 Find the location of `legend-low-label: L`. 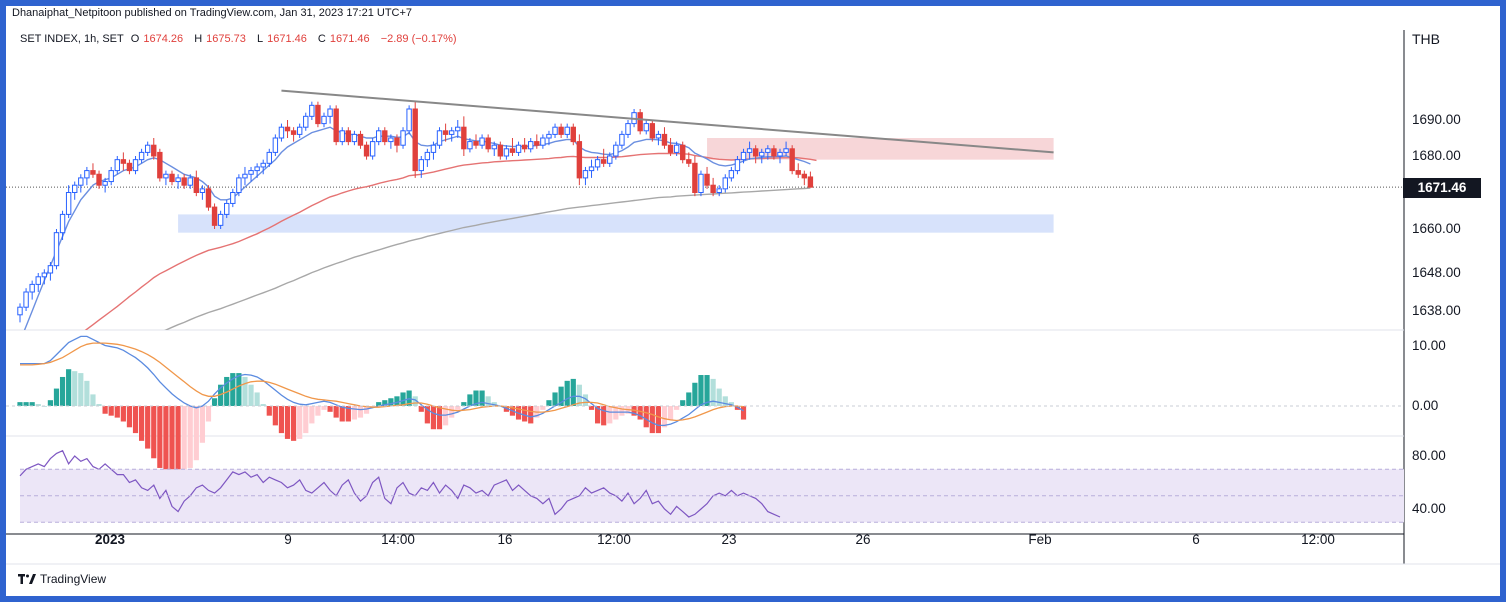

legend-low-label: L is located at coordinates (260, 39).